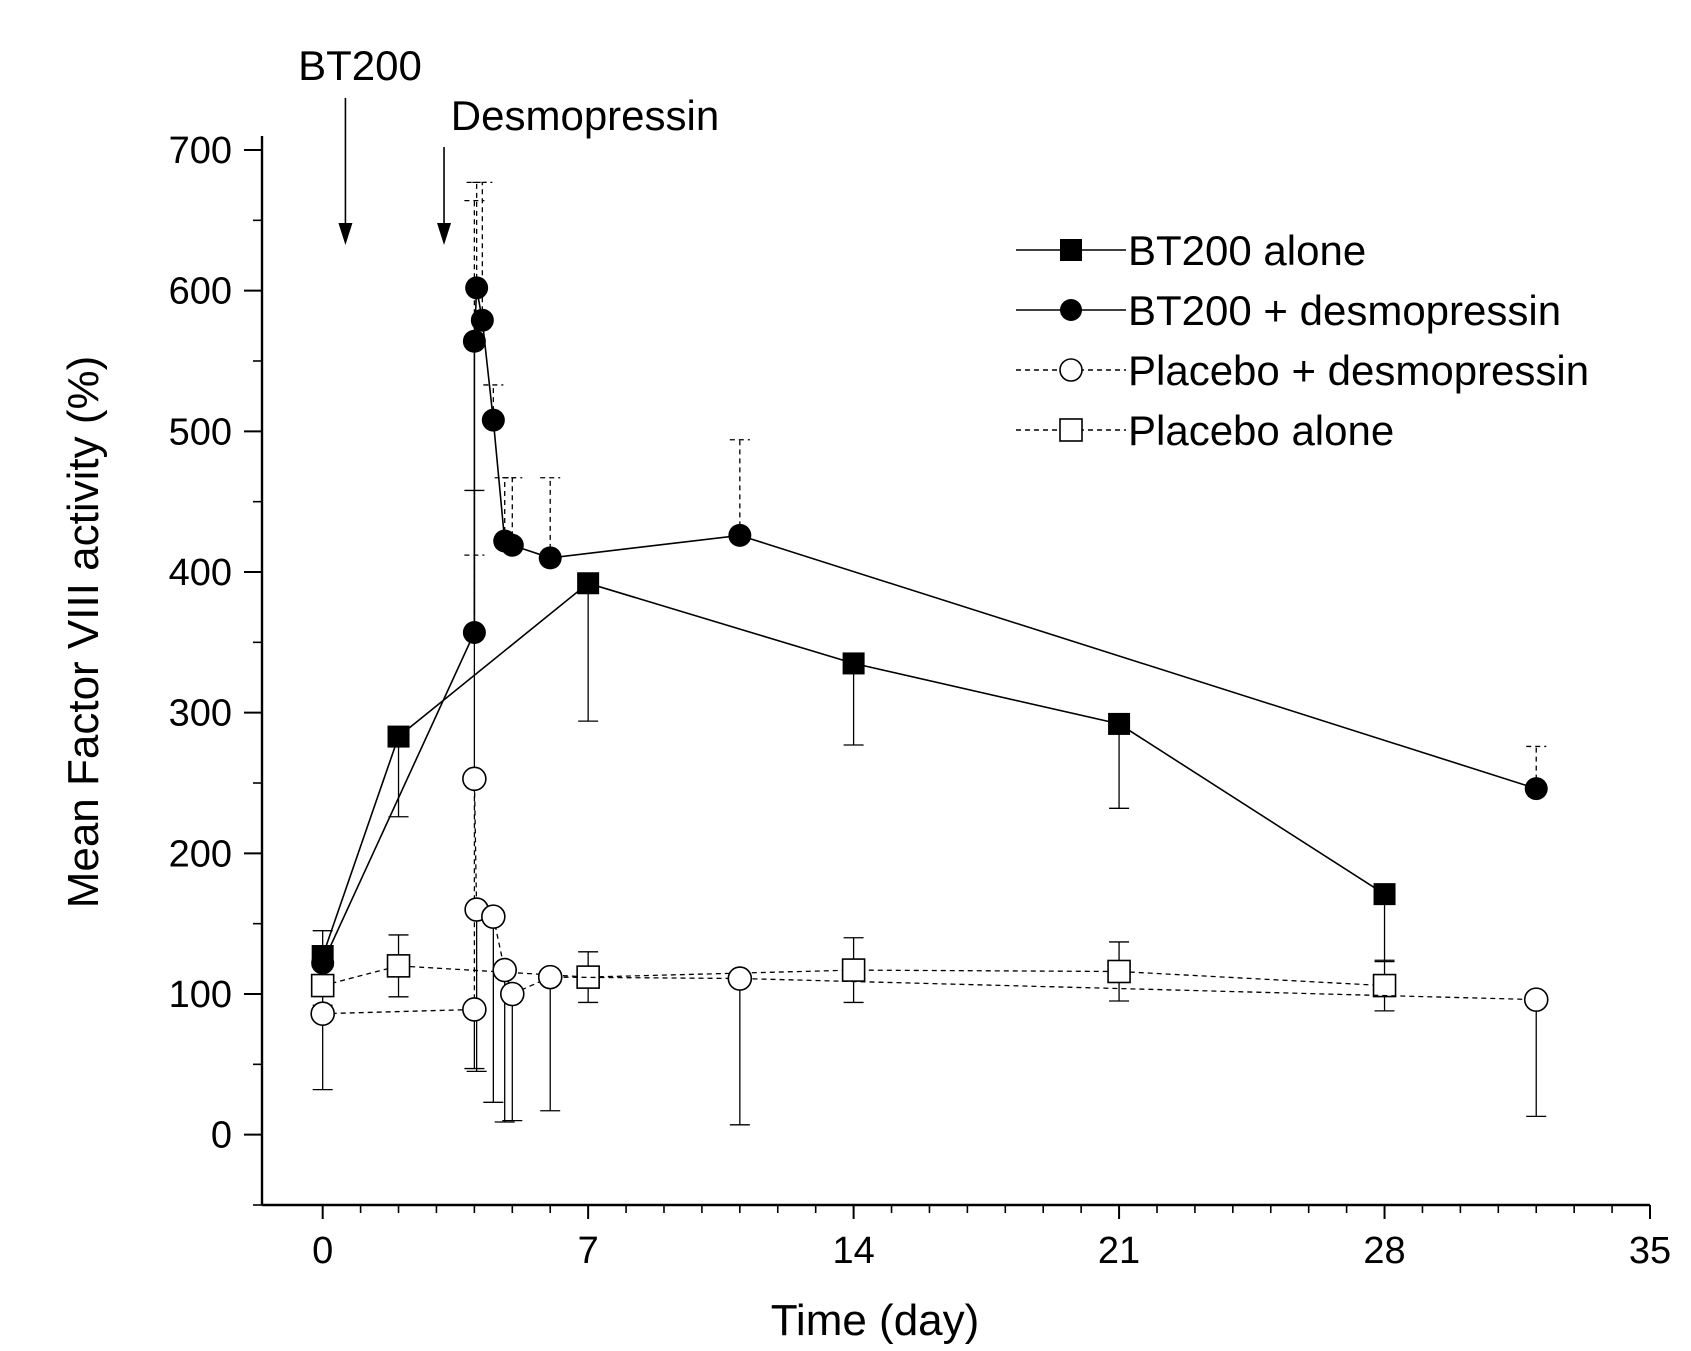 The image size is (1691, 1351). Describe the element at coordinates (1119, 1251) in the screenshot. I see `x-tick-label: 21` at that location.